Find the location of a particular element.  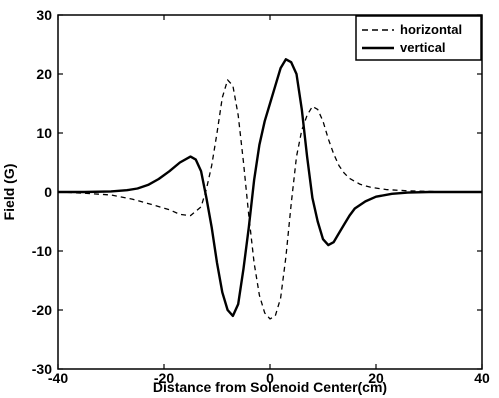

x-tick-label: 20 is located at coordinates (376, 378).